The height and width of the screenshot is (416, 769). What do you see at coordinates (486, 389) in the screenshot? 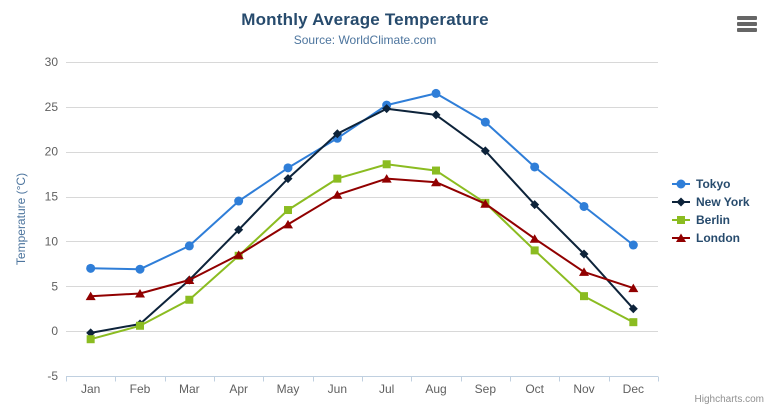
I see `x-axis-label: Sep` at bounding box center [486, 389].